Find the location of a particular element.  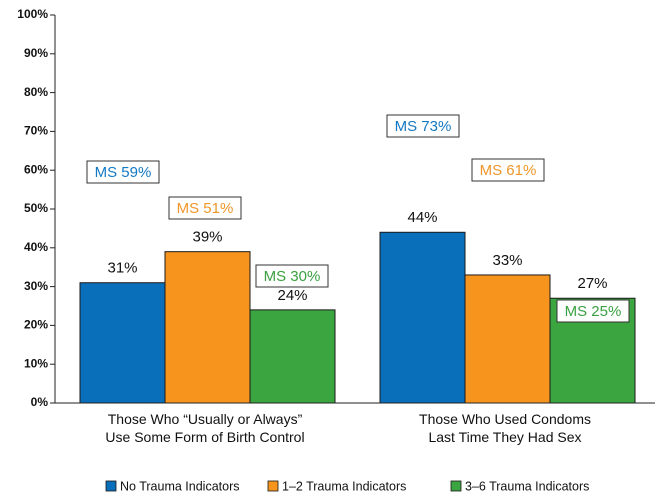

legend-label: No Trauma Indicators is located at coordinates (180, 486).